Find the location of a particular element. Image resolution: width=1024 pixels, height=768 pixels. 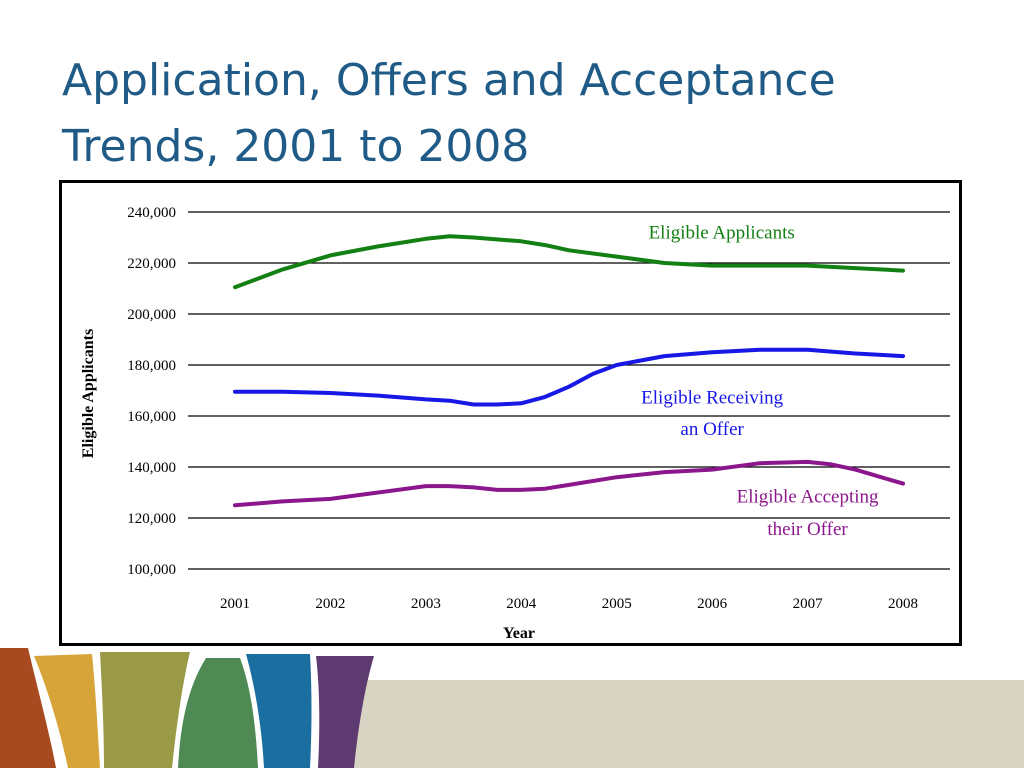

series-line-accepting-offer is located at coordinates (569, 483).